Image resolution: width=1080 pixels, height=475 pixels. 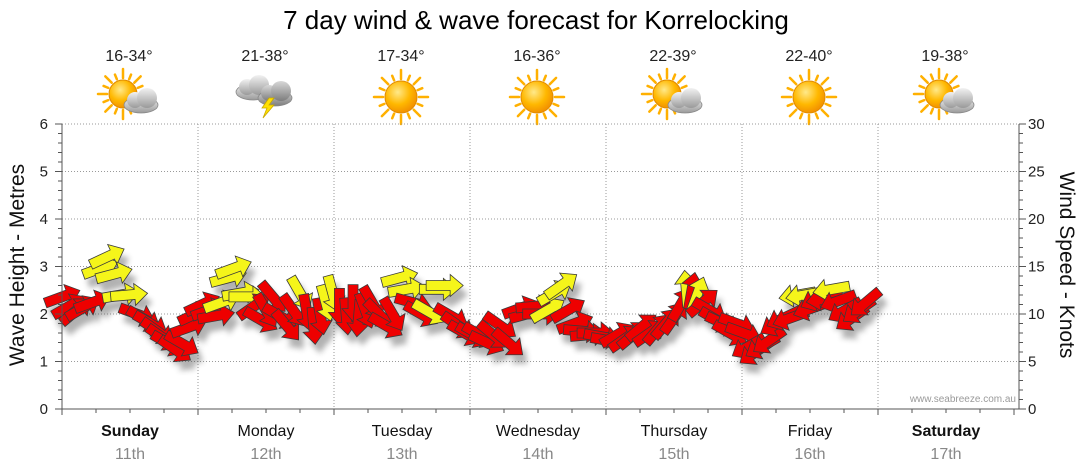 What do you see at coordinates (402, 431) in the screenshot?
I see `day-name-label: Tuesday` at bounding box center [402, 431].